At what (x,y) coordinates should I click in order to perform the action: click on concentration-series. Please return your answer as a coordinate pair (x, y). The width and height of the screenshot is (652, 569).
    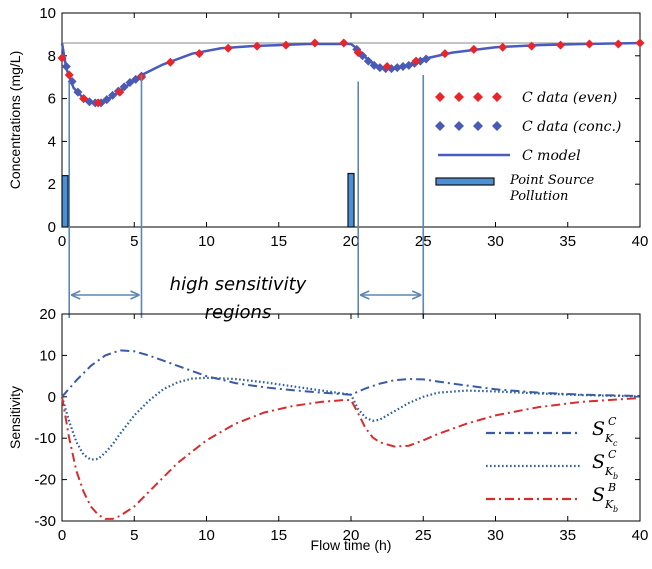
    Looking at the image, I should click on (351, 73).